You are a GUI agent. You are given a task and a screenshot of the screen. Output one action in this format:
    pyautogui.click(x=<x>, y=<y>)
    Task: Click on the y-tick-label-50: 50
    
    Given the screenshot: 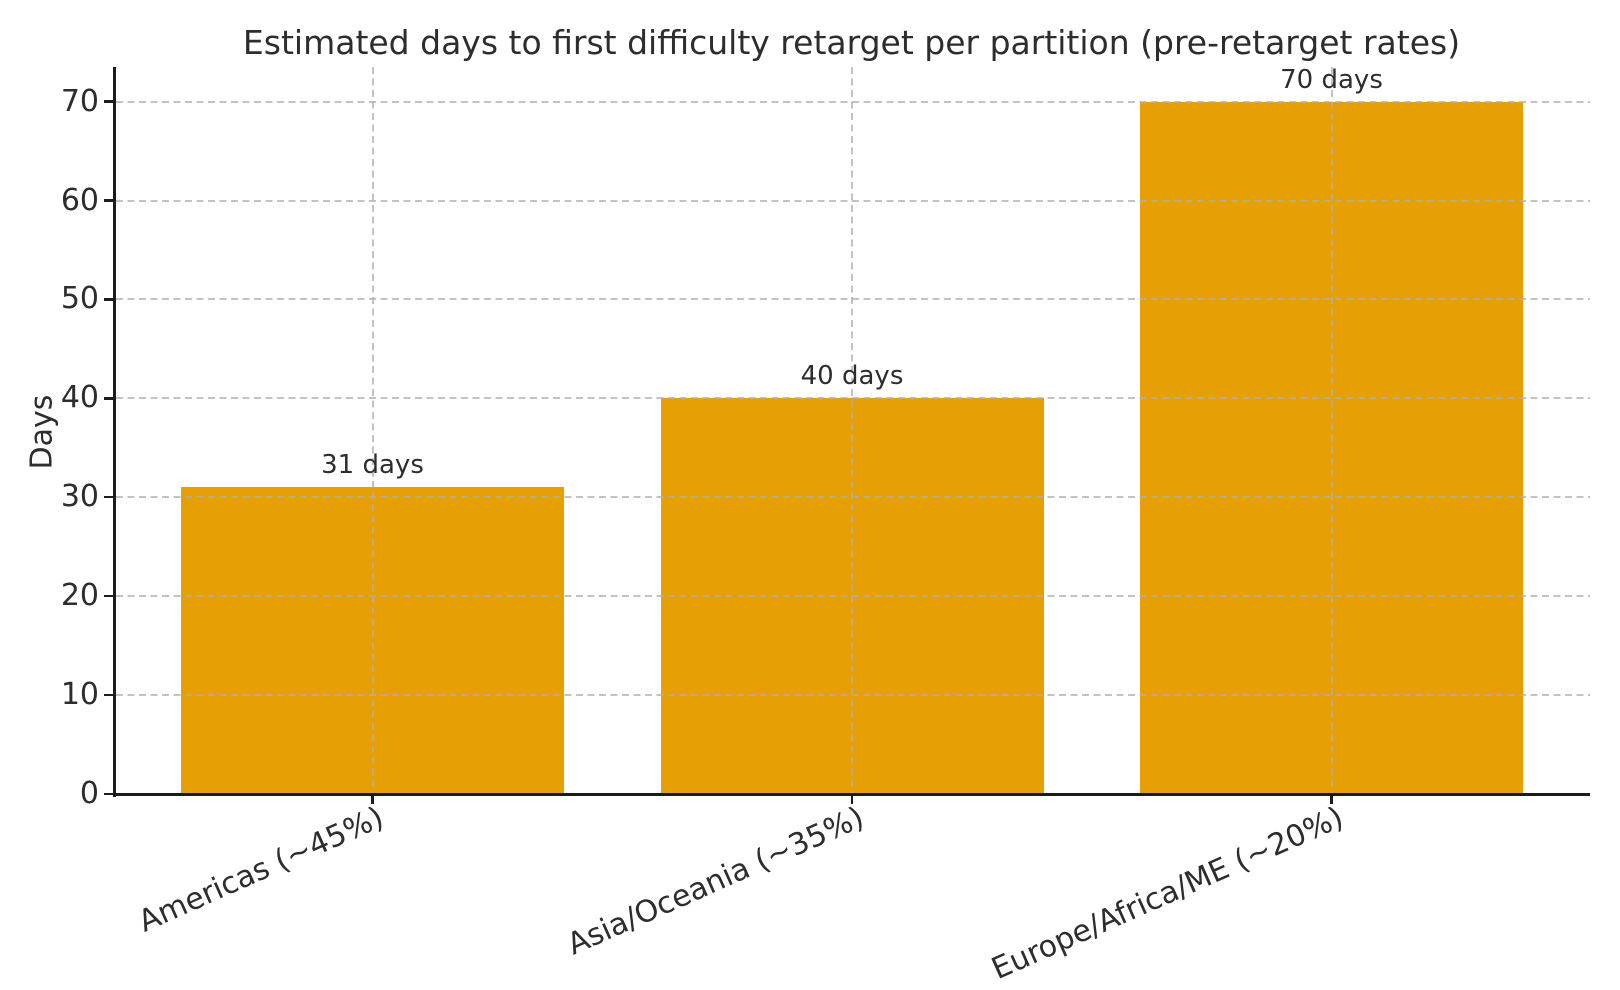 What is the action you would take?
    pyautogui.click(x=79, y=299)
    